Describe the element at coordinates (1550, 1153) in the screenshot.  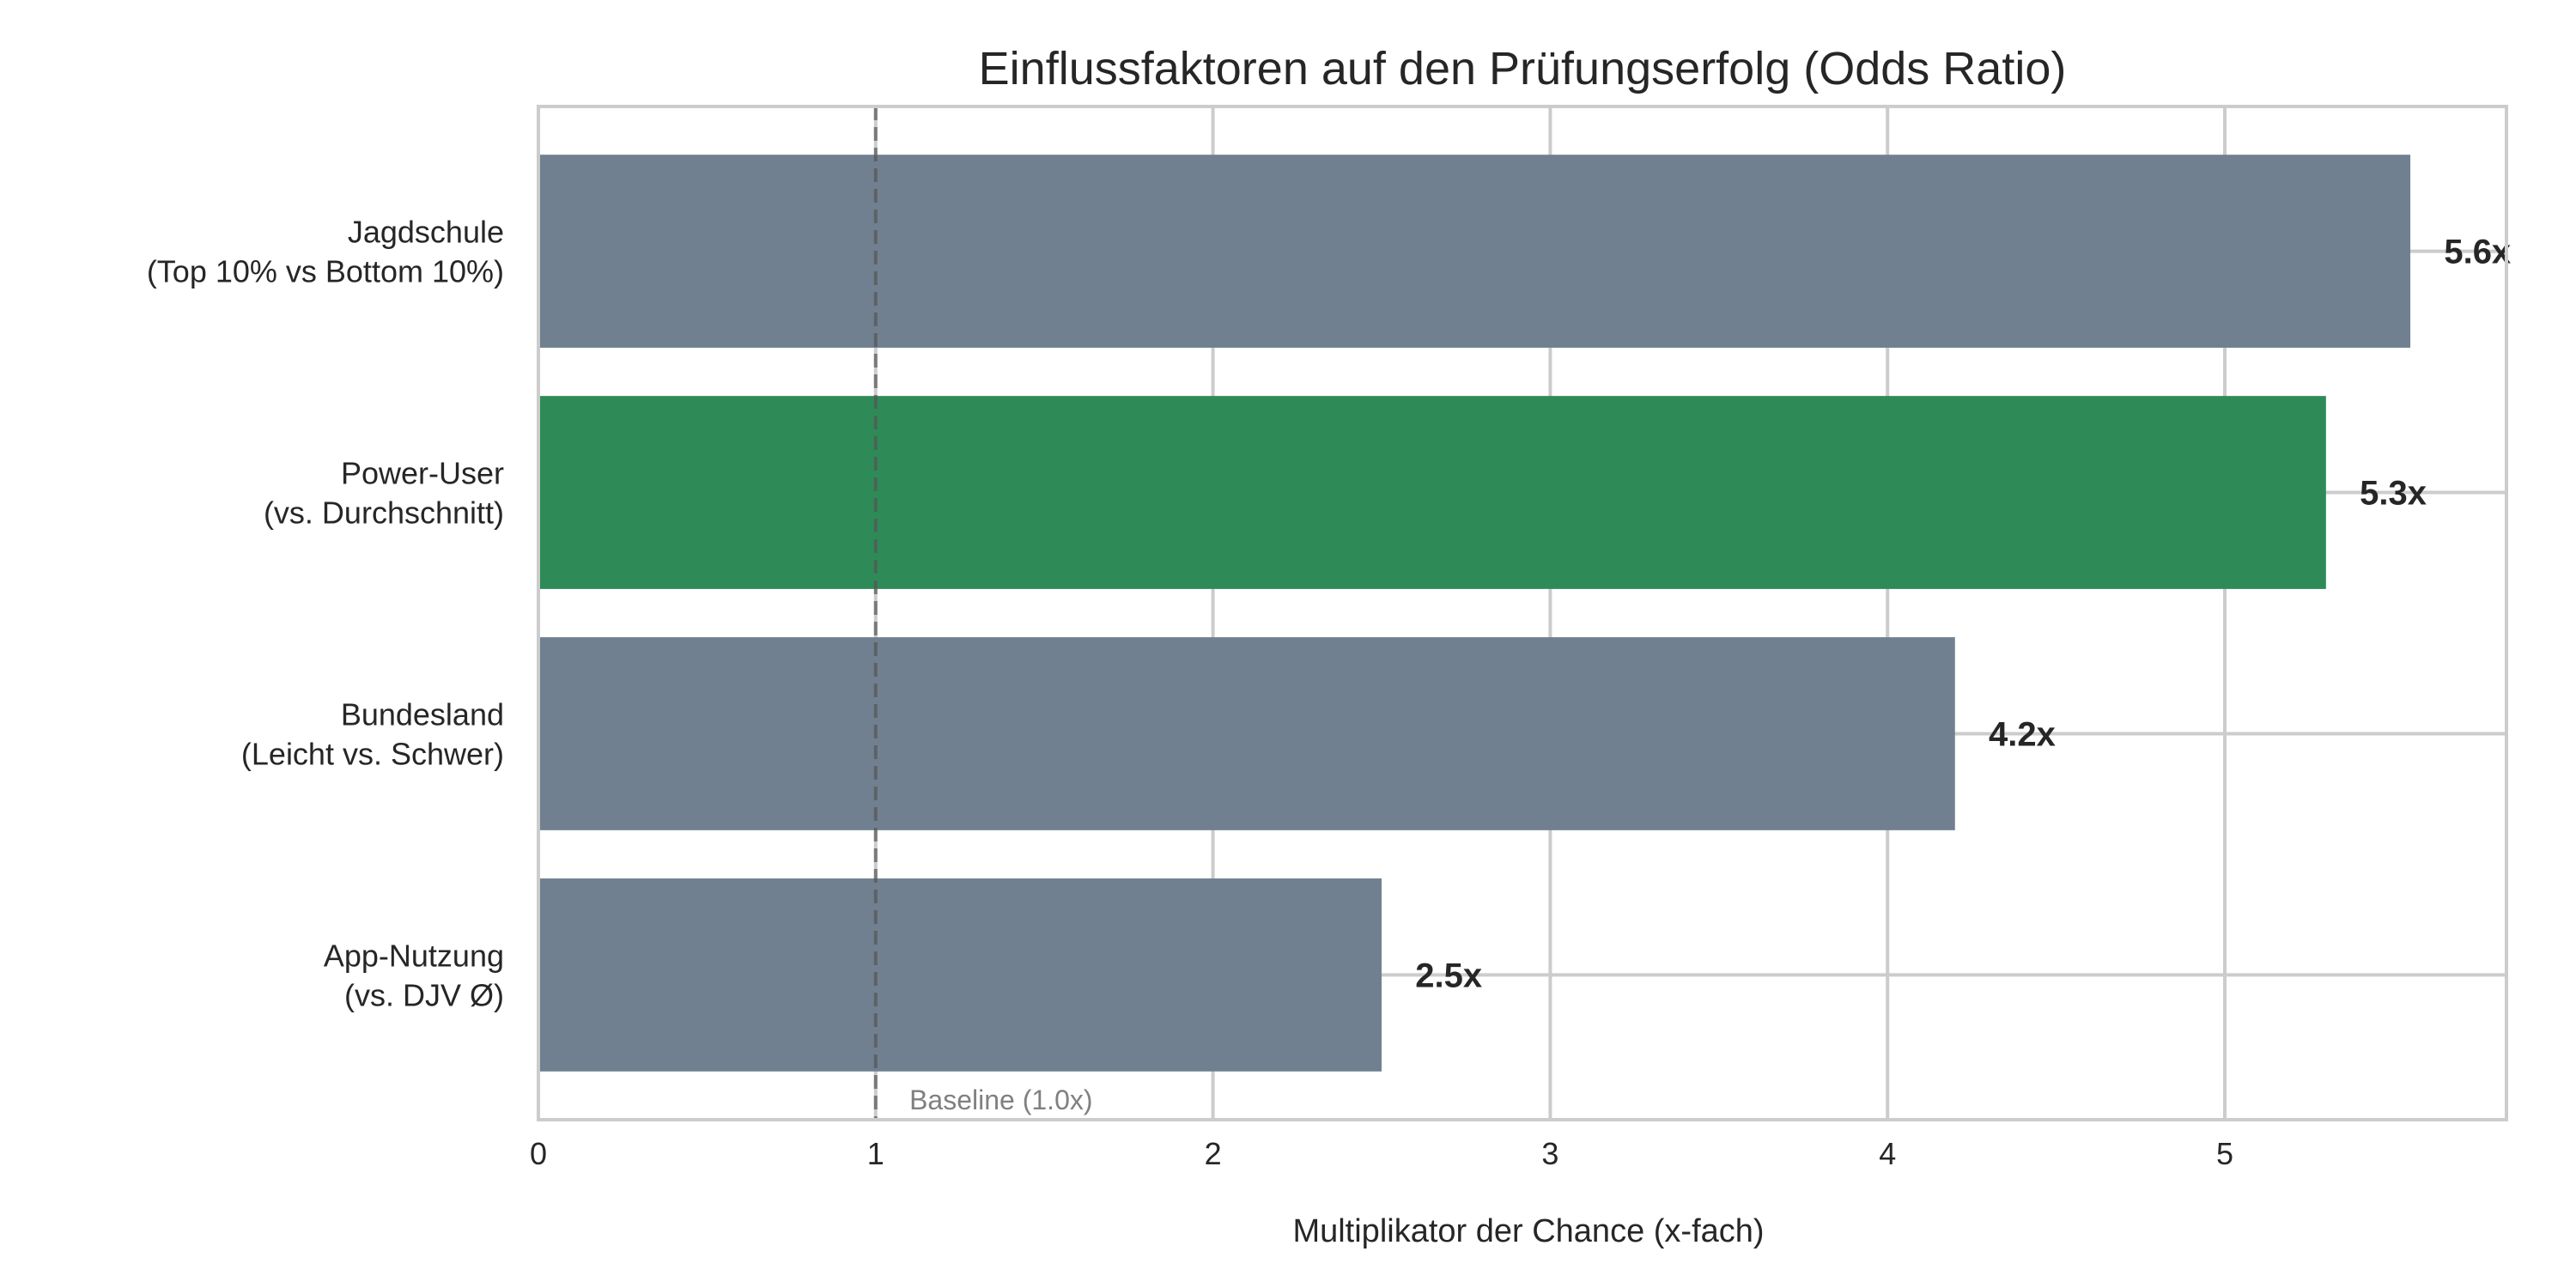
I see `x-tick-label: 3` at that location.